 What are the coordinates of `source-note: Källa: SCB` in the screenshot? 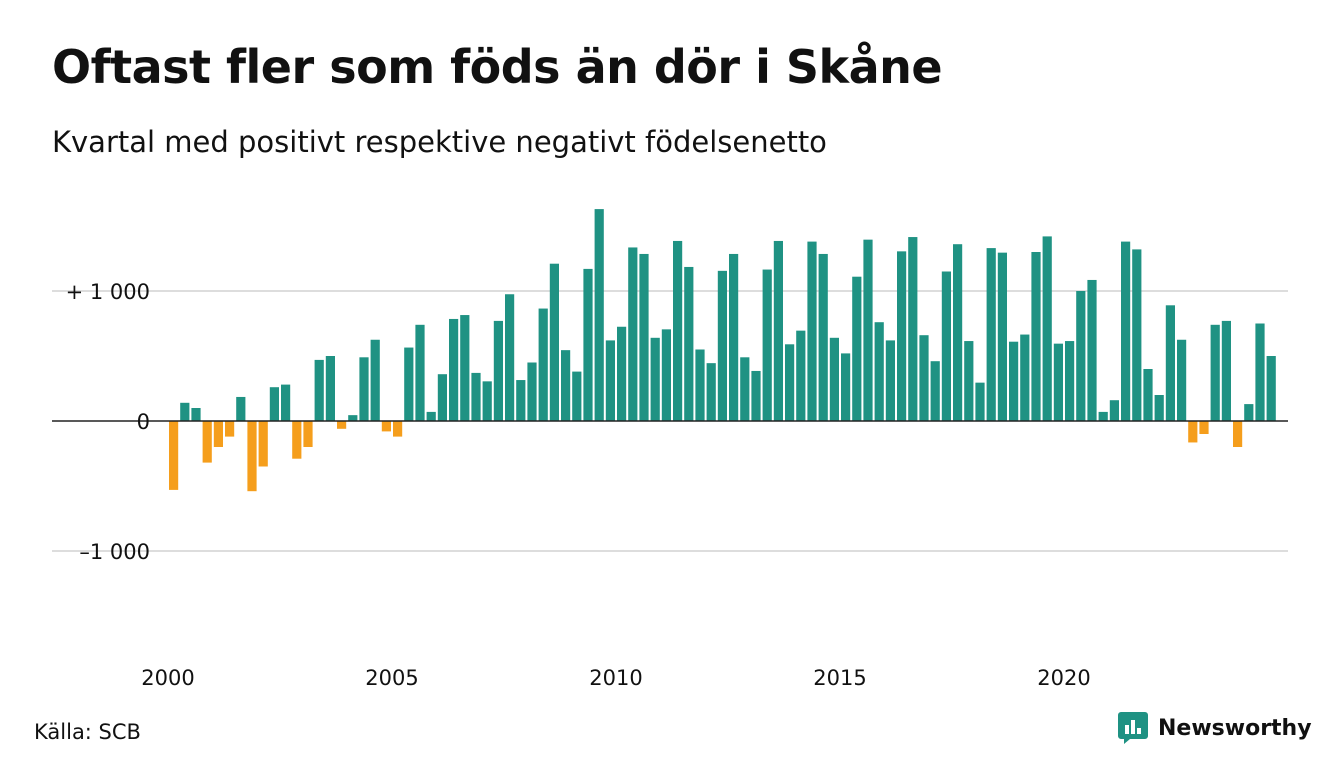 It's located at (87, 732).